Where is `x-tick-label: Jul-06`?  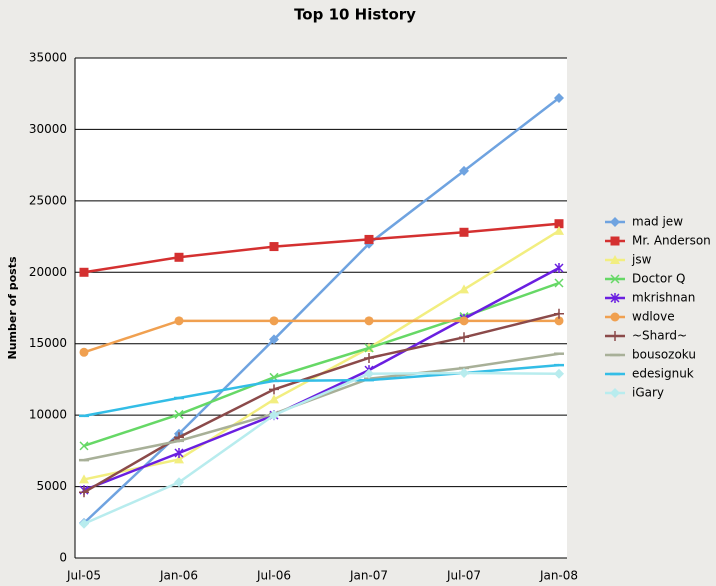
x-tick-label: Jul-06 is located at coordinates (273, 576).